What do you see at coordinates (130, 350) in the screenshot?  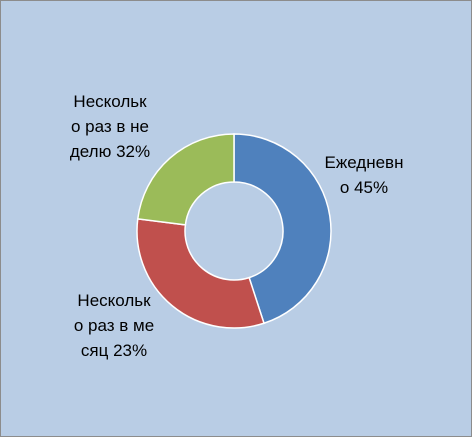 I see `value-label: 23%` at bounding box center [130, 350].